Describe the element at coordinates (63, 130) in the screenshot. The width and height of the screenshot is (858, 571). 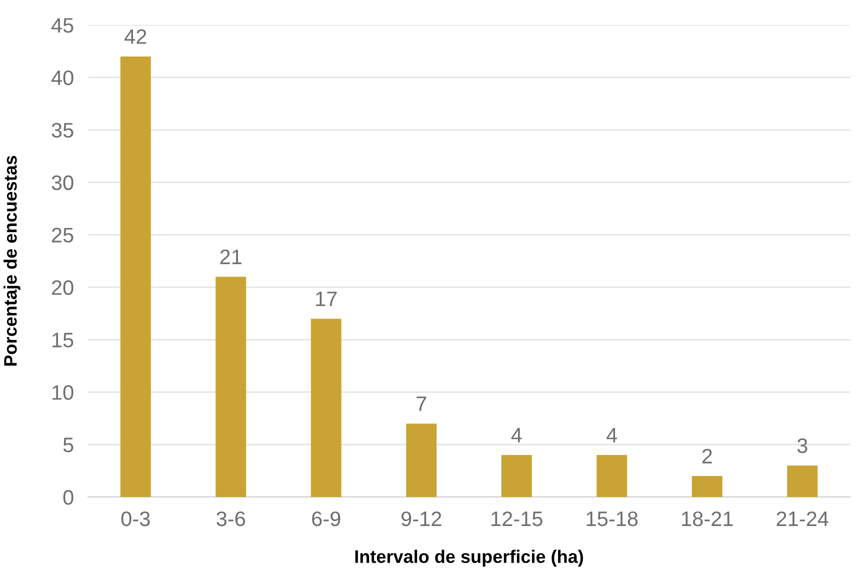
I see `y-tick-label: 35` at that location.